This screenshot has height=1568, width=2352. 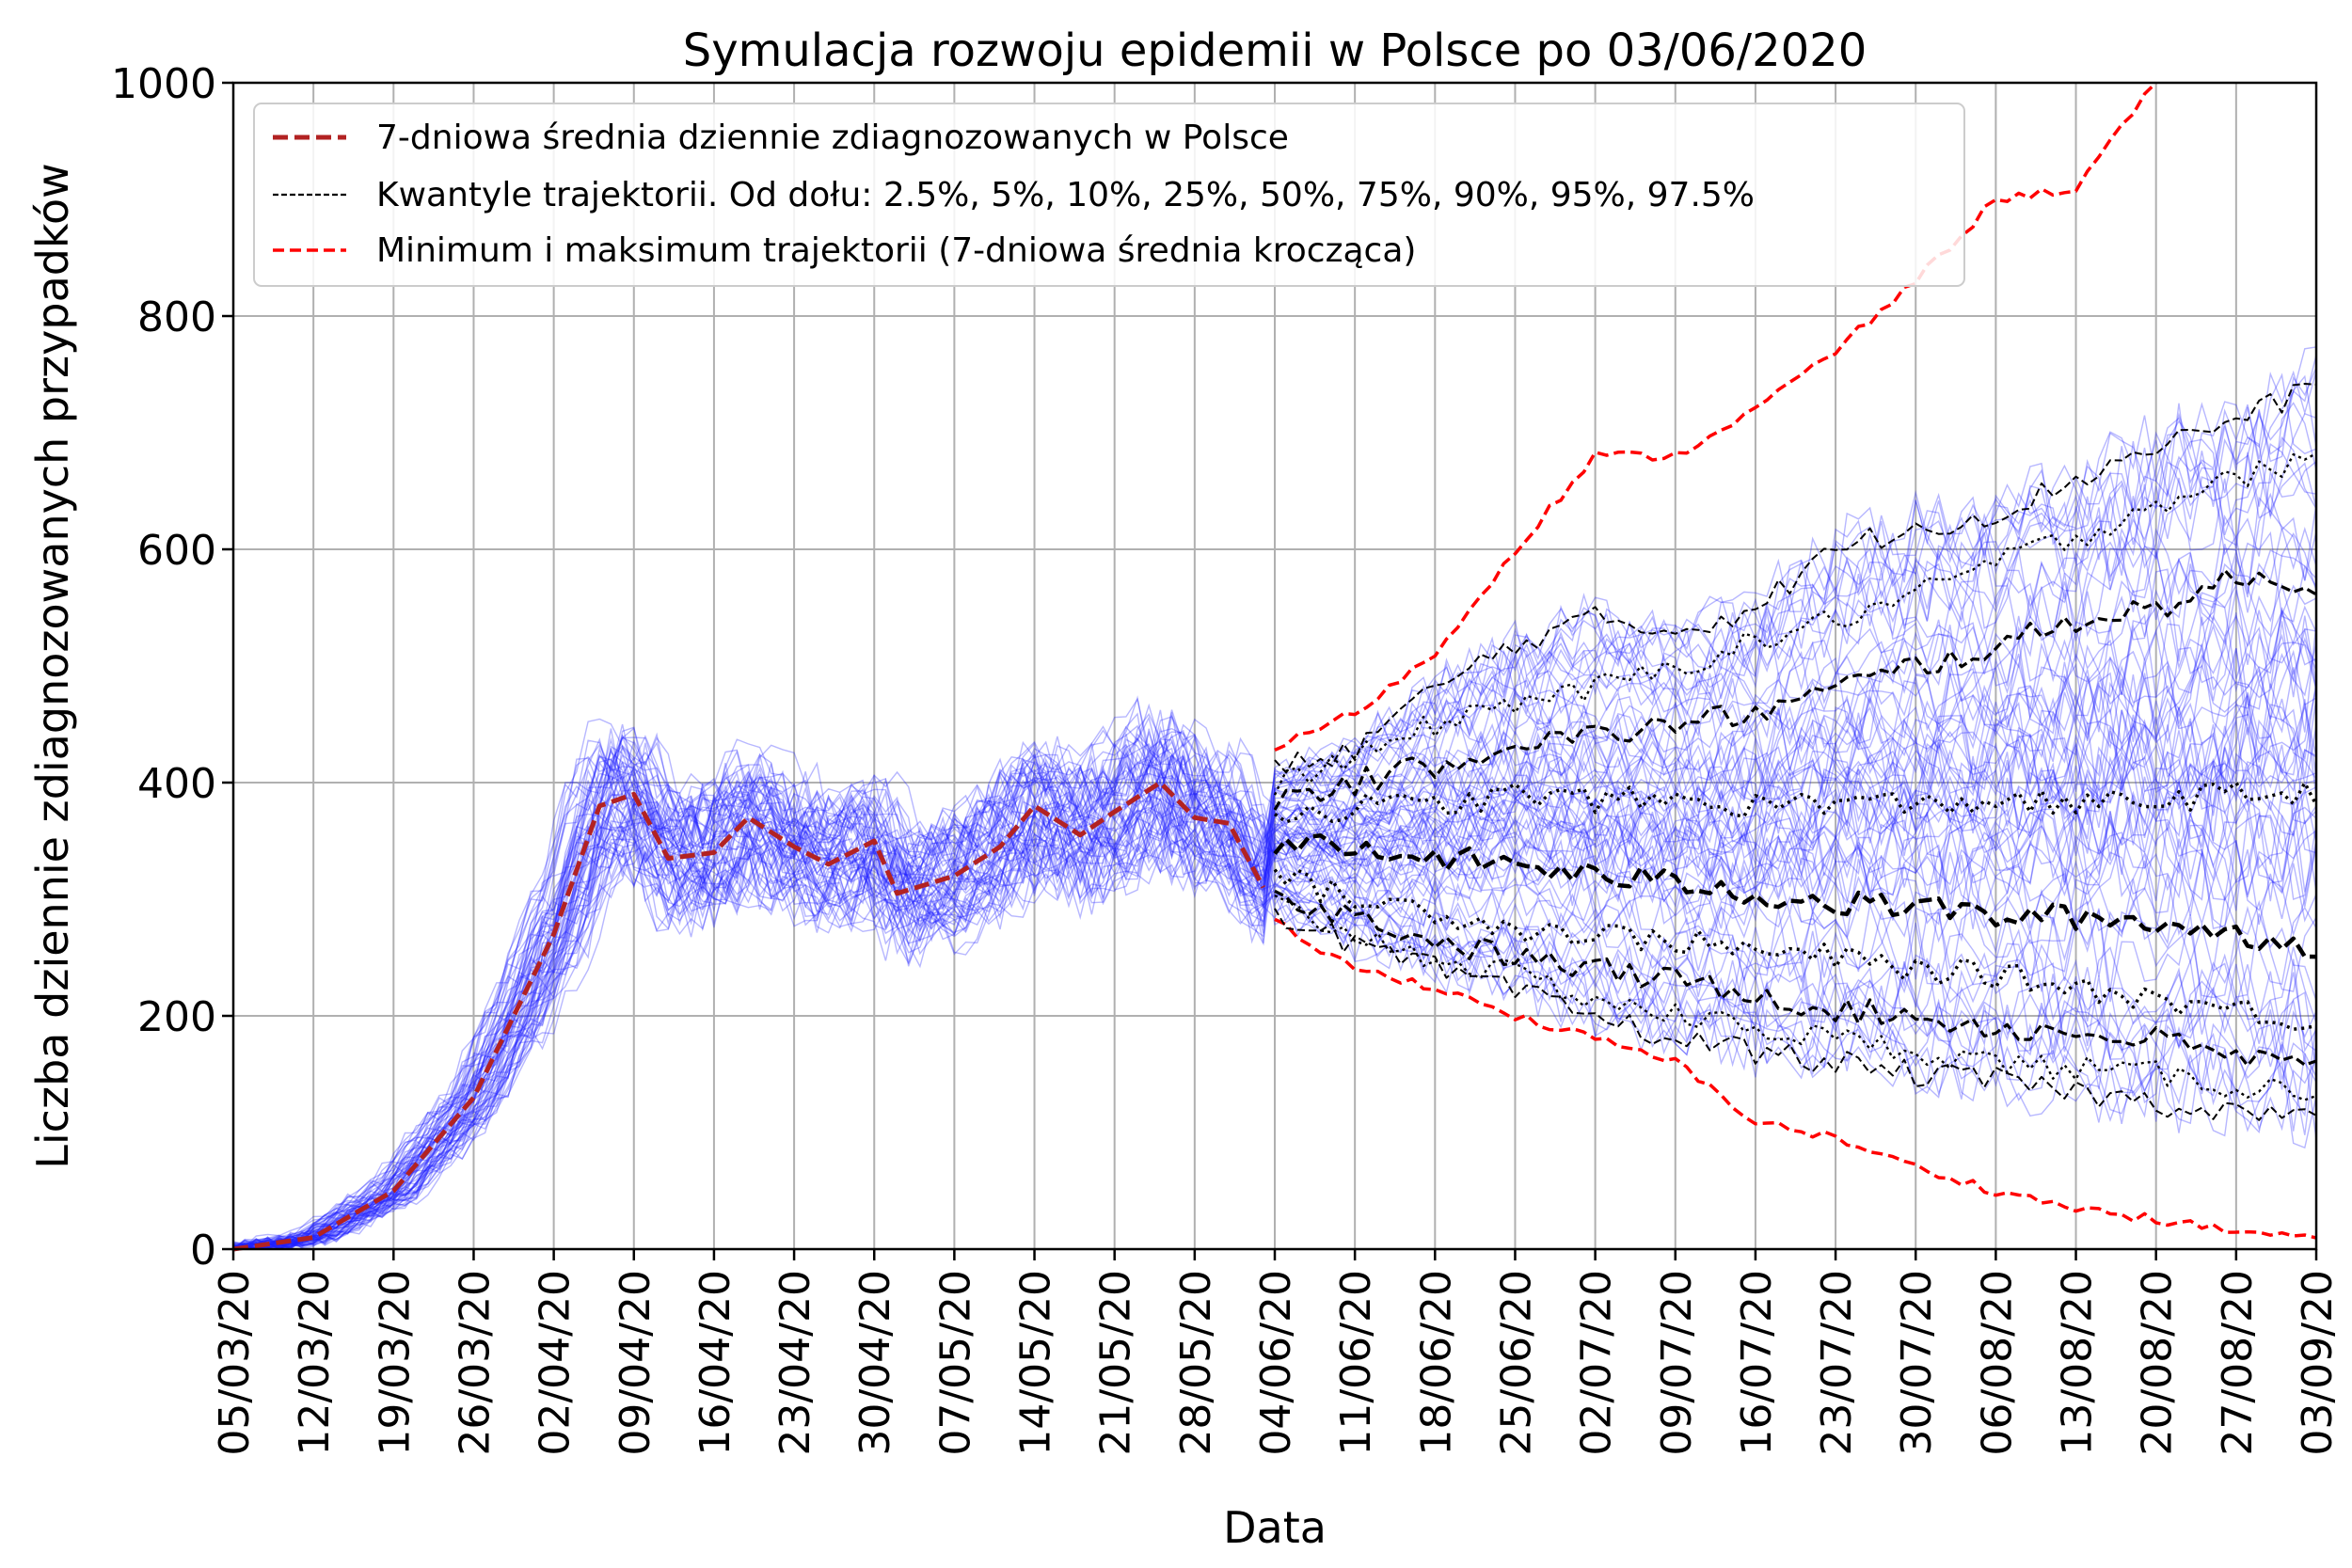 What do you see at coordinates (163, 84) in the screenshot?
I see `y-tick-label: 1000` at bounding box center [163, 84].